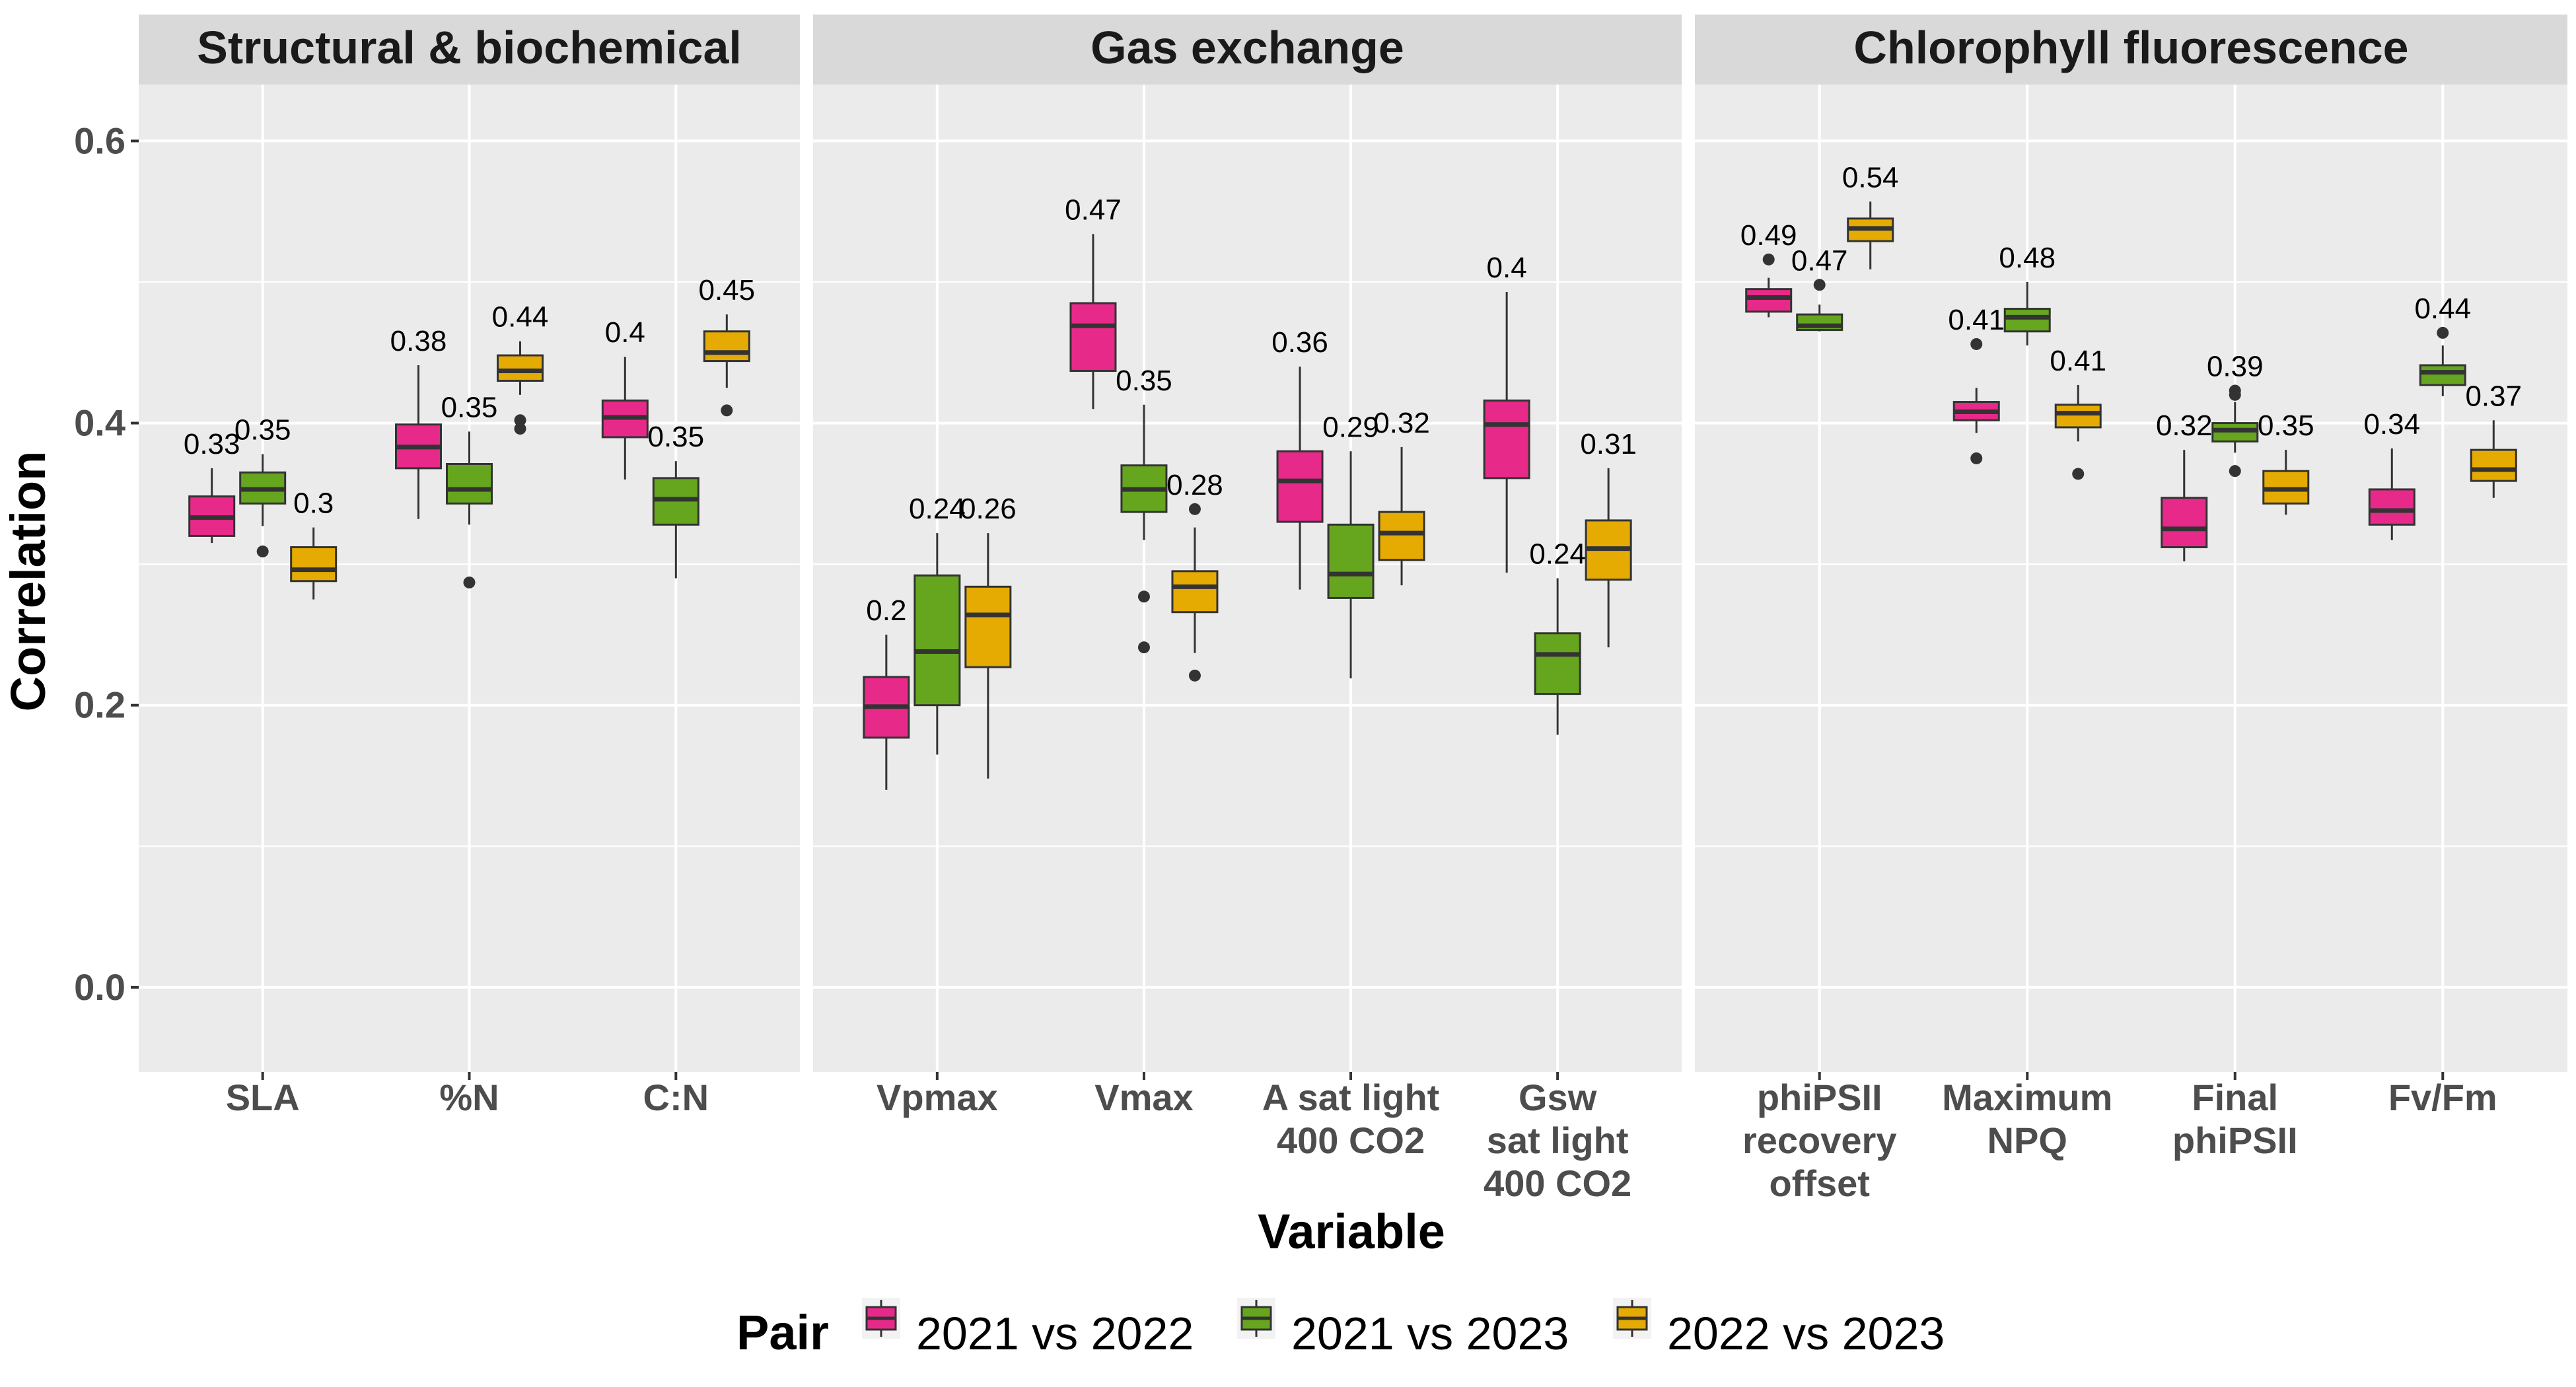 This screenshot has height=1387, width=2576. Describe the element at coordinates (2235, 1097) in the screenshot. I see `x-tick-label: Final` at that location.